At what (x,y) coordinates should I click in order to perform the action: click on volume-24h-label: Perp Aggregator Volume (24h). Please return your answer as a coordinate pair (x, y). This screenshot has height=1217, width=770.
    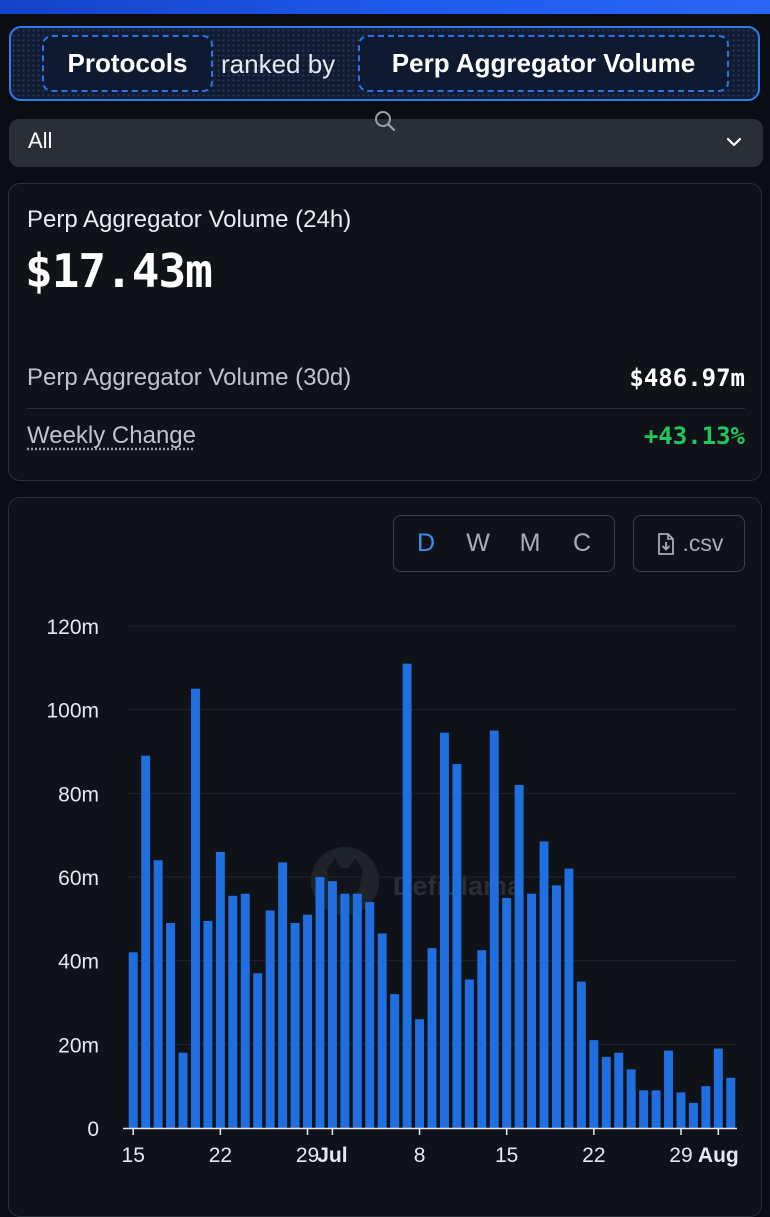
    Looking at the image, I should click on (189, 219).